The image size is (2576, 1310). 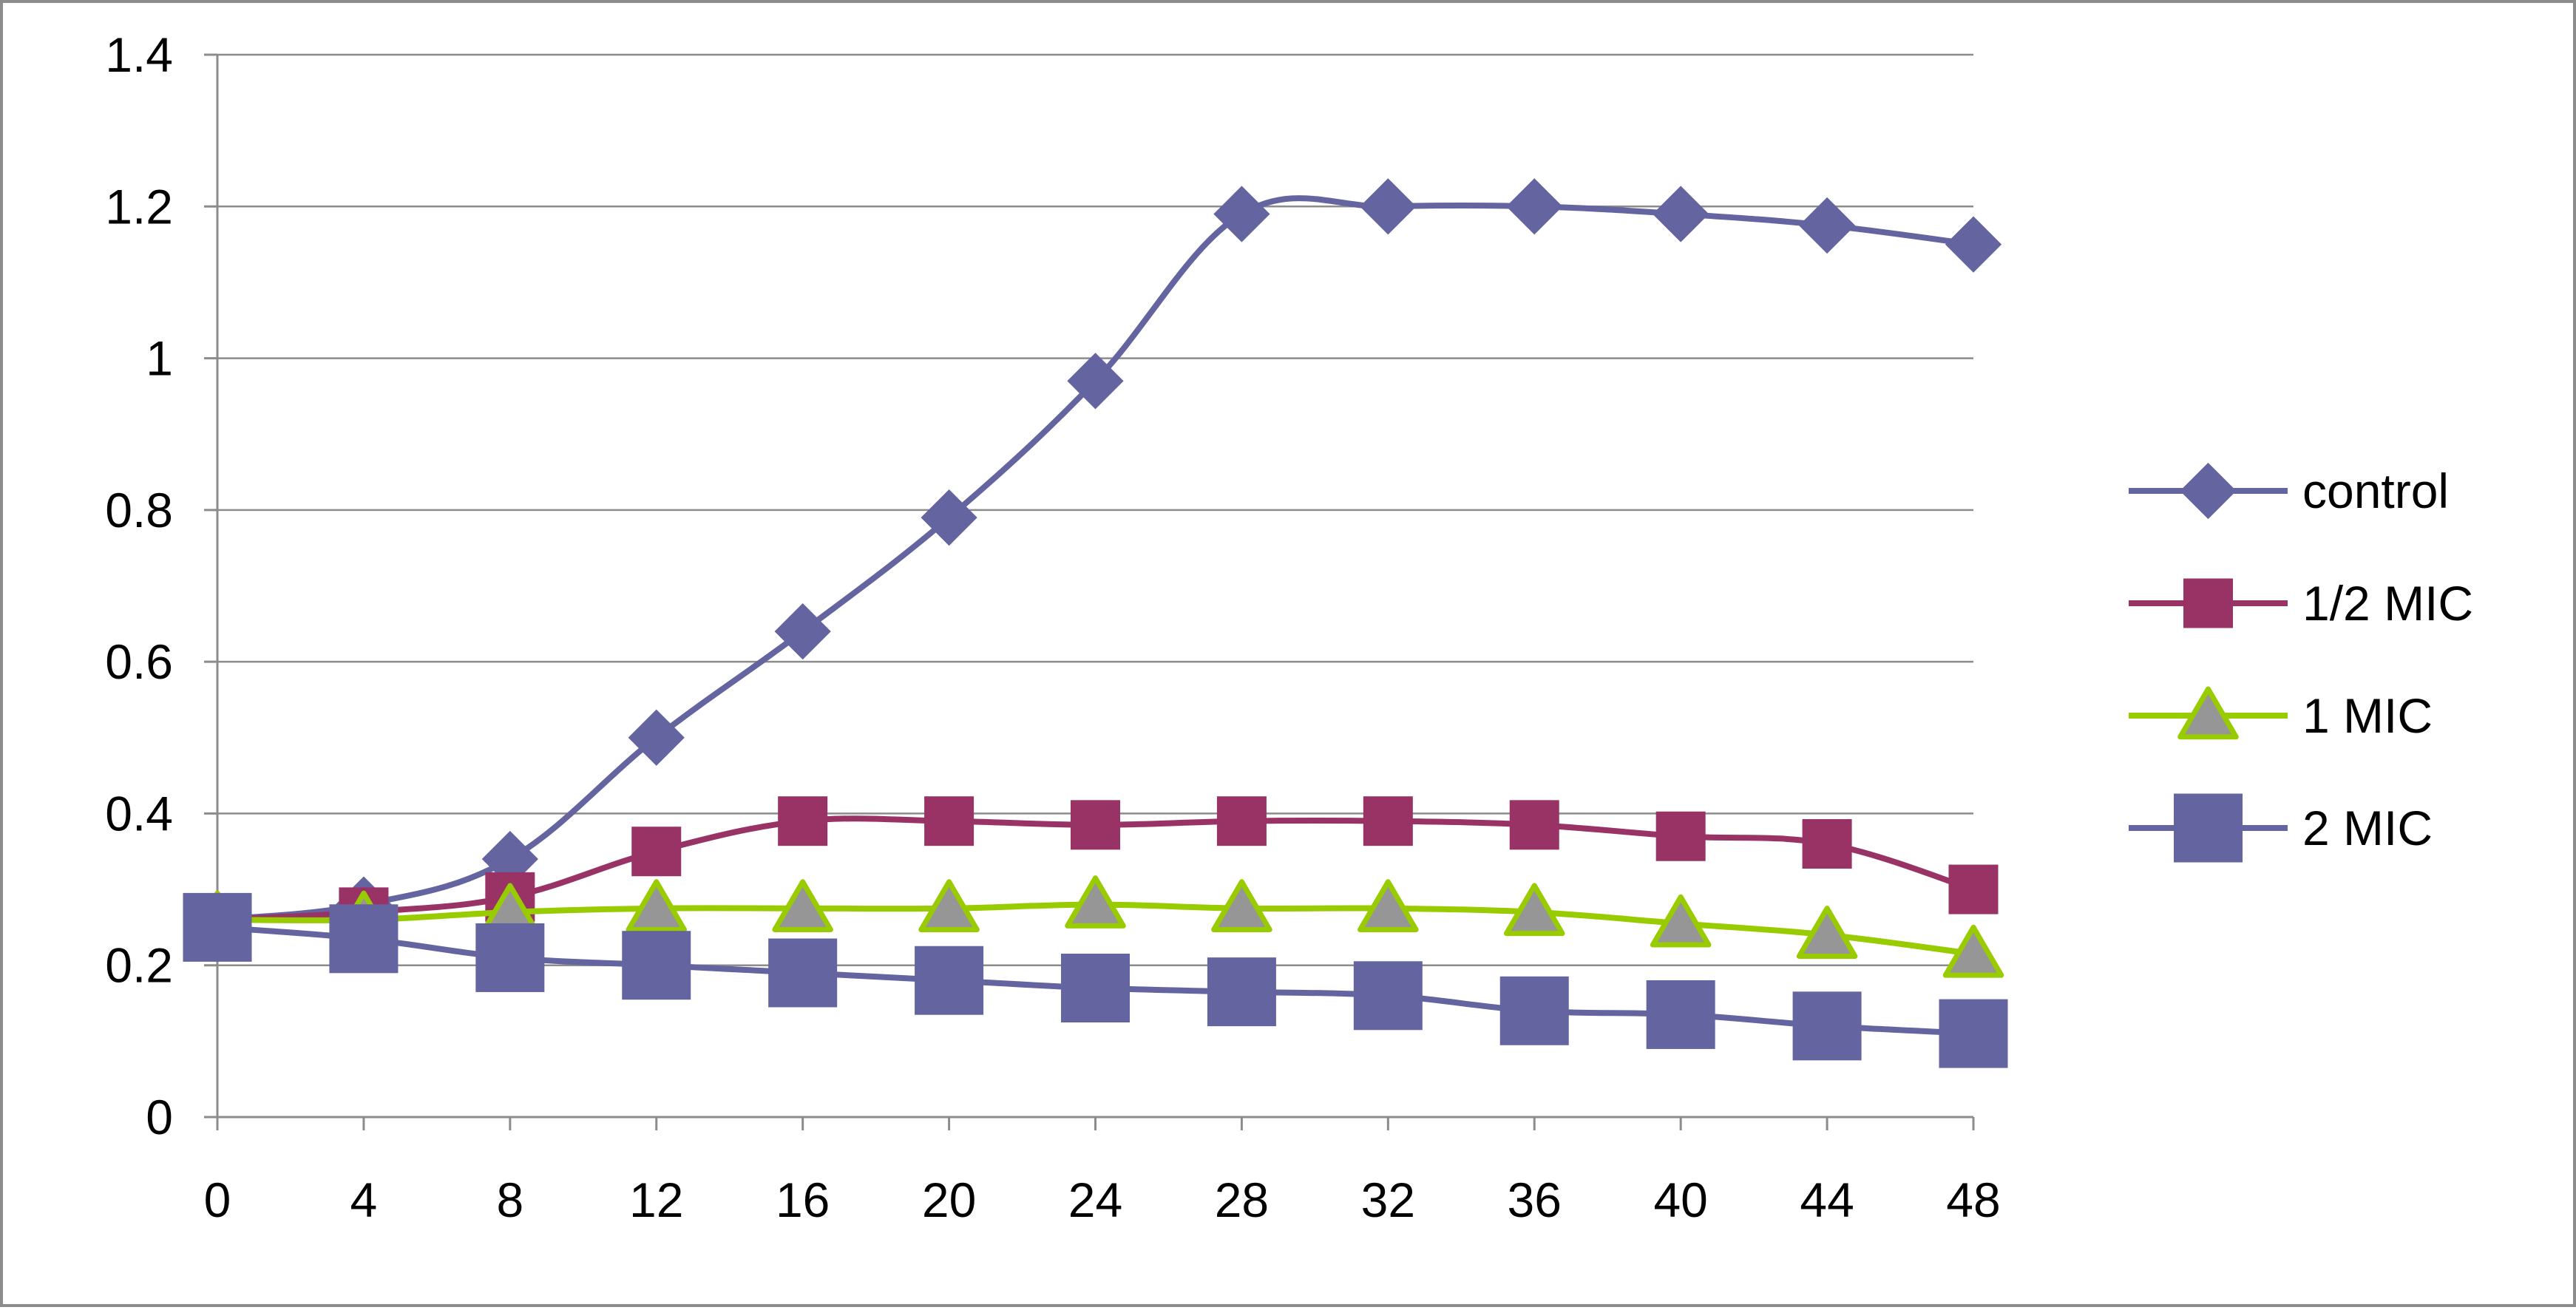 What do you see at coordinates (2367, 828) in the screenshot?
I see `legend-label: 2 MIC` at bounding box center [2367, 828].